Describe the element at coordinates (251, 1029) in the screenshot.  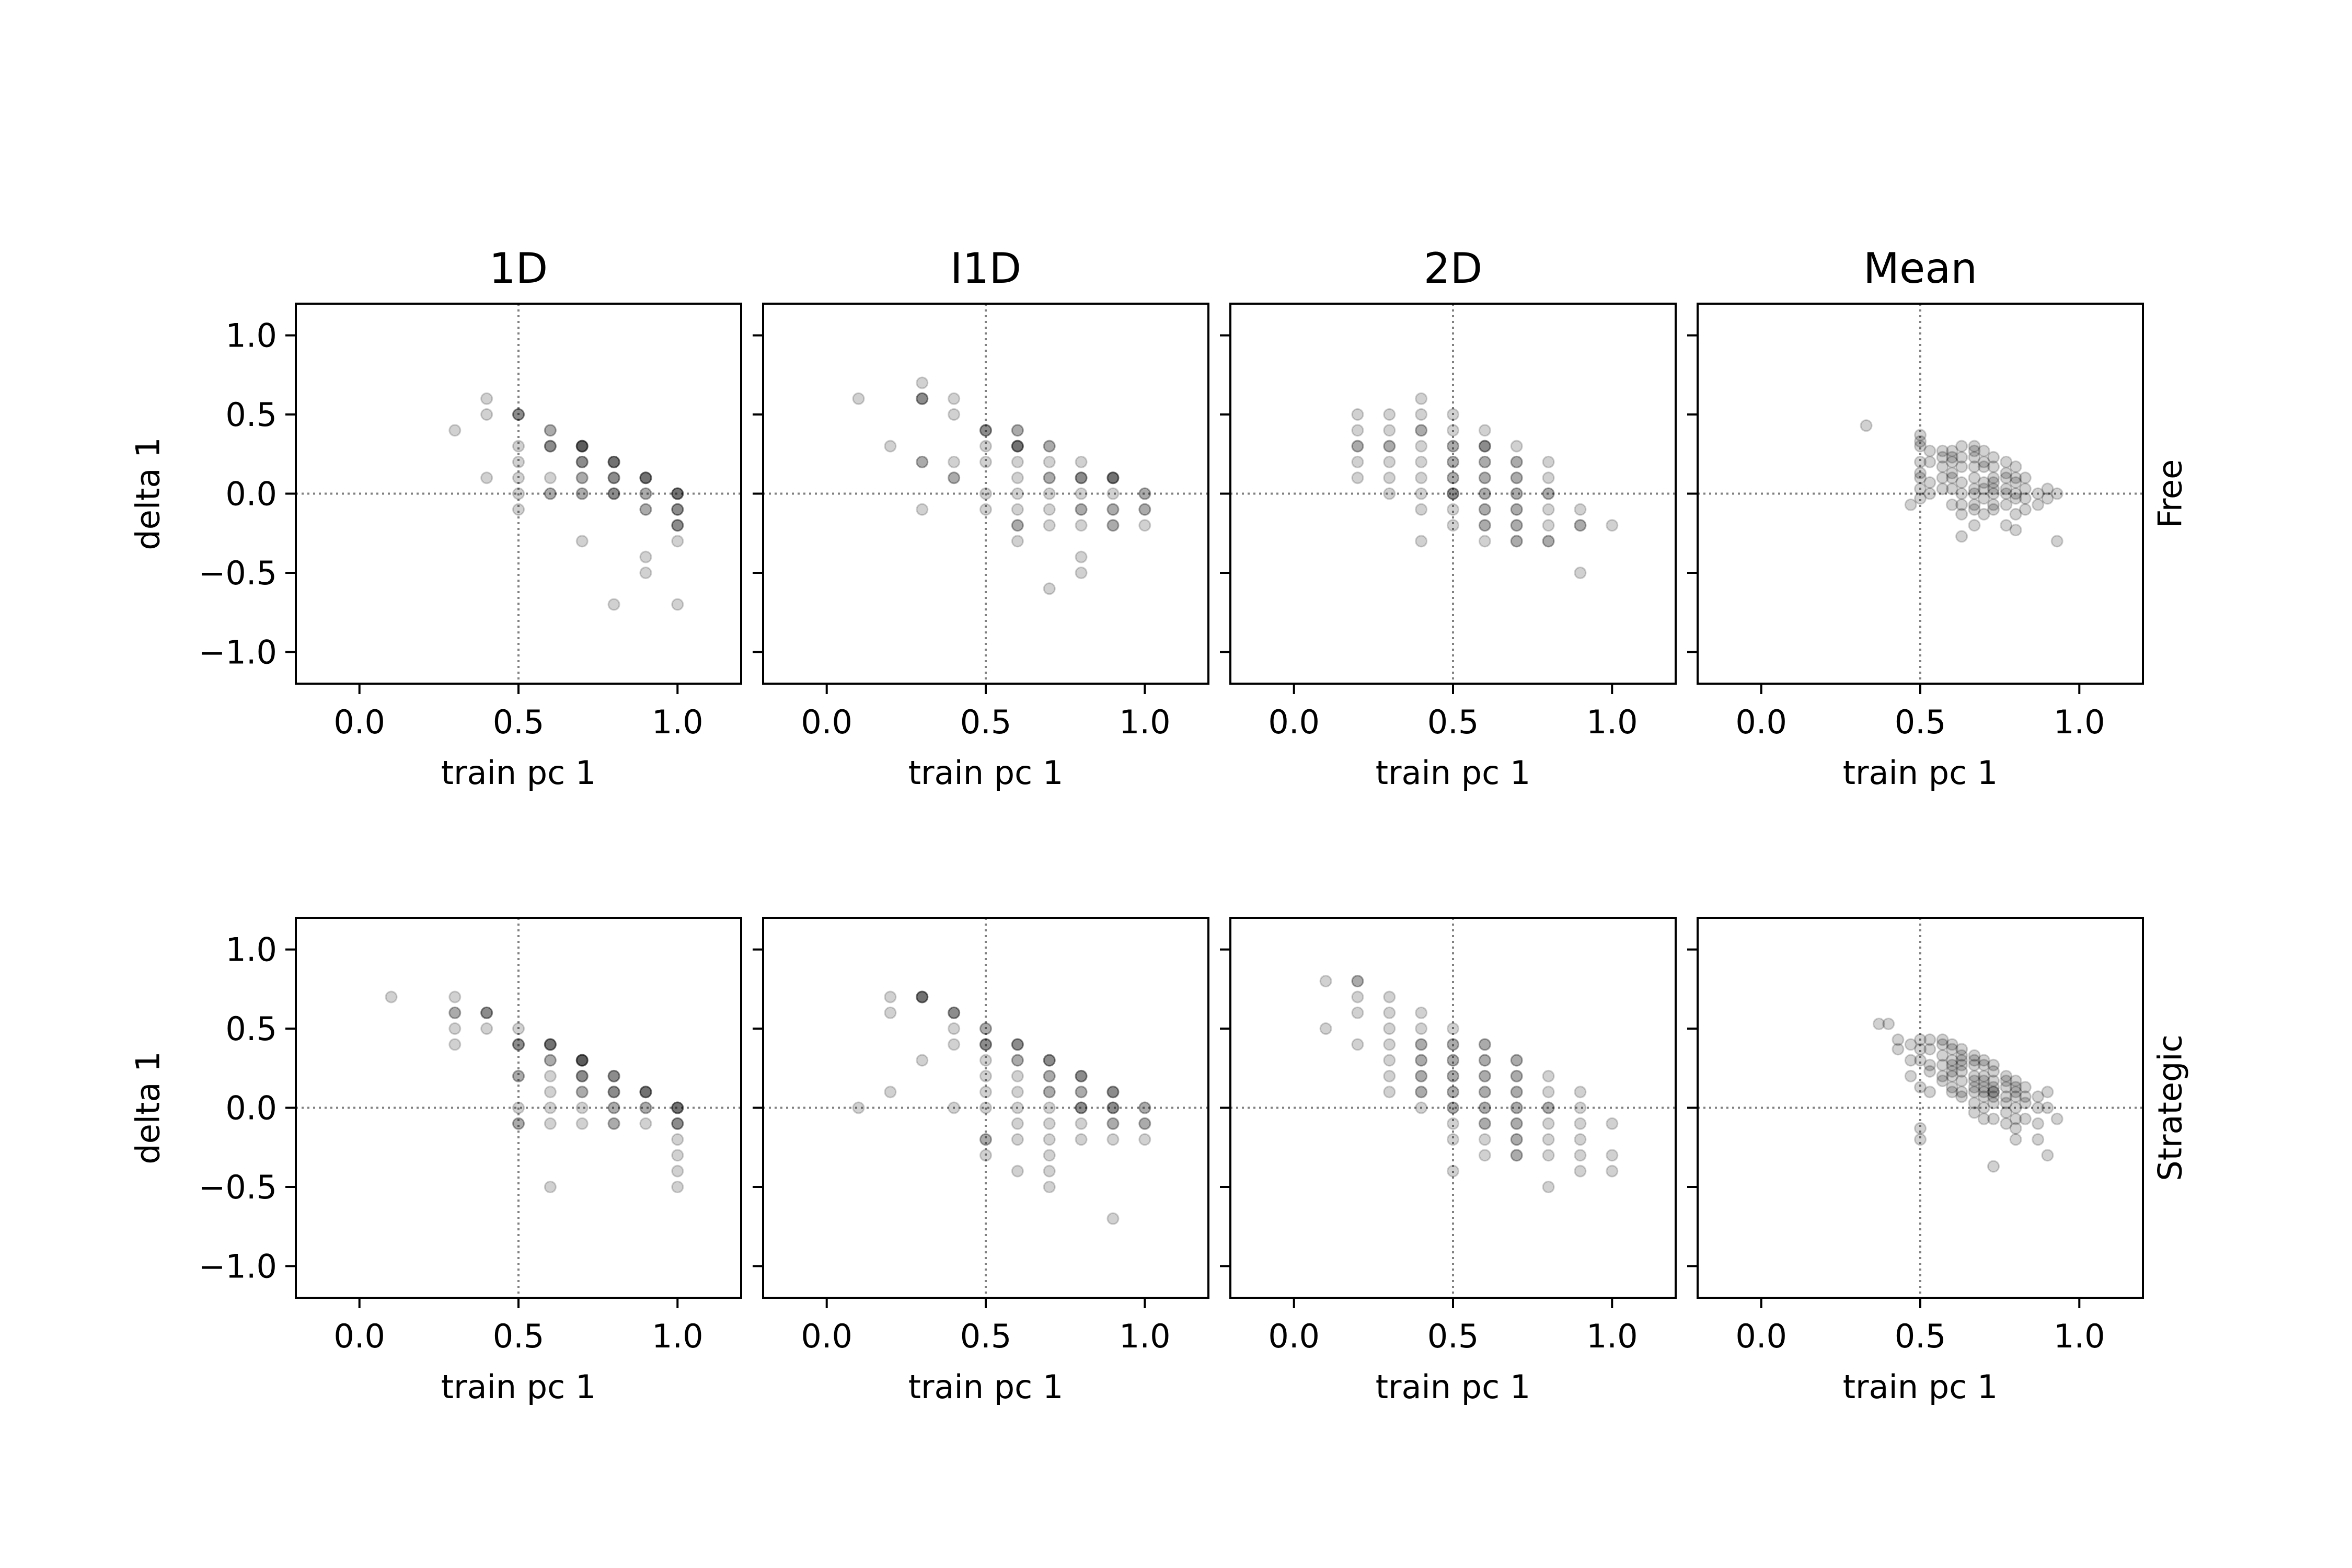
I see `y-tick-label: 0.5` at that location.